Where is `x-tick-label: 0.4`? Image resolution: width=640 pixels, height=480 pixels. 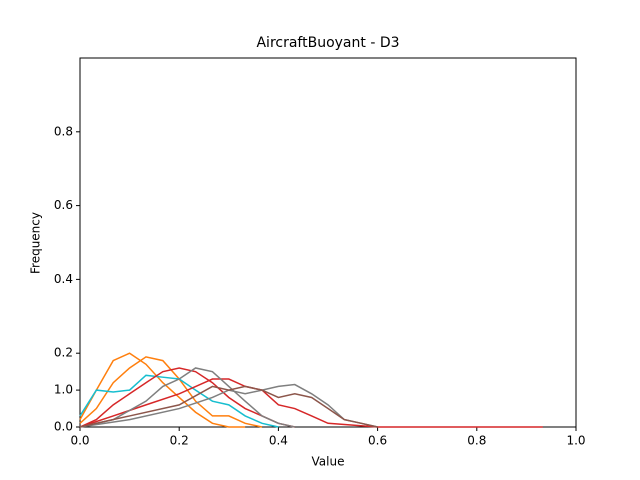
x-tick-label: 0.4 is located at coordinates (278, 441).